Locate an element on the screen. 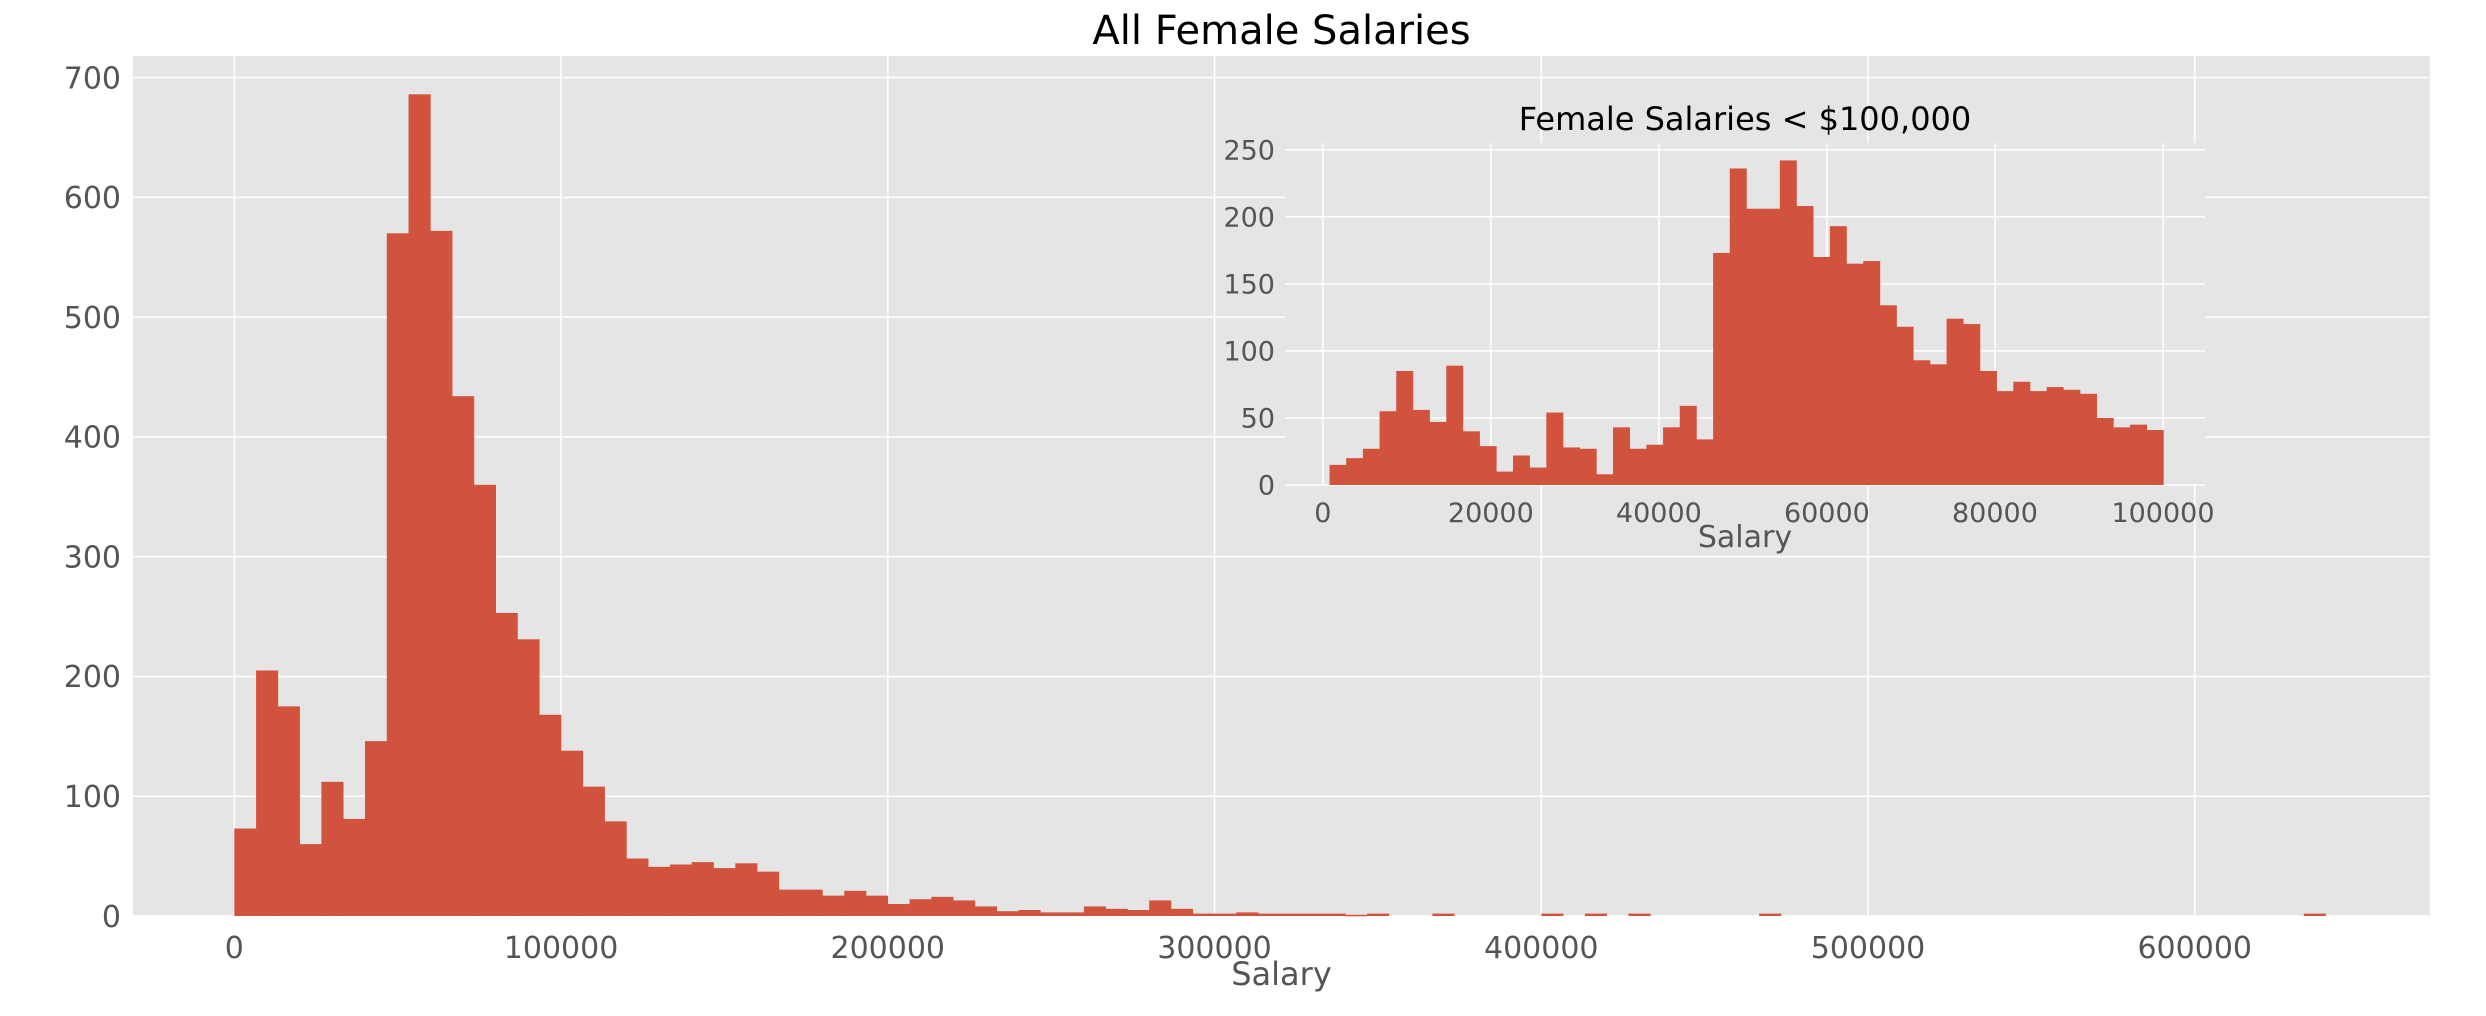 This screenshot has width=2486, height=1016. inset-x-tick-label: 100000 is located at coordinates (2162, 513).